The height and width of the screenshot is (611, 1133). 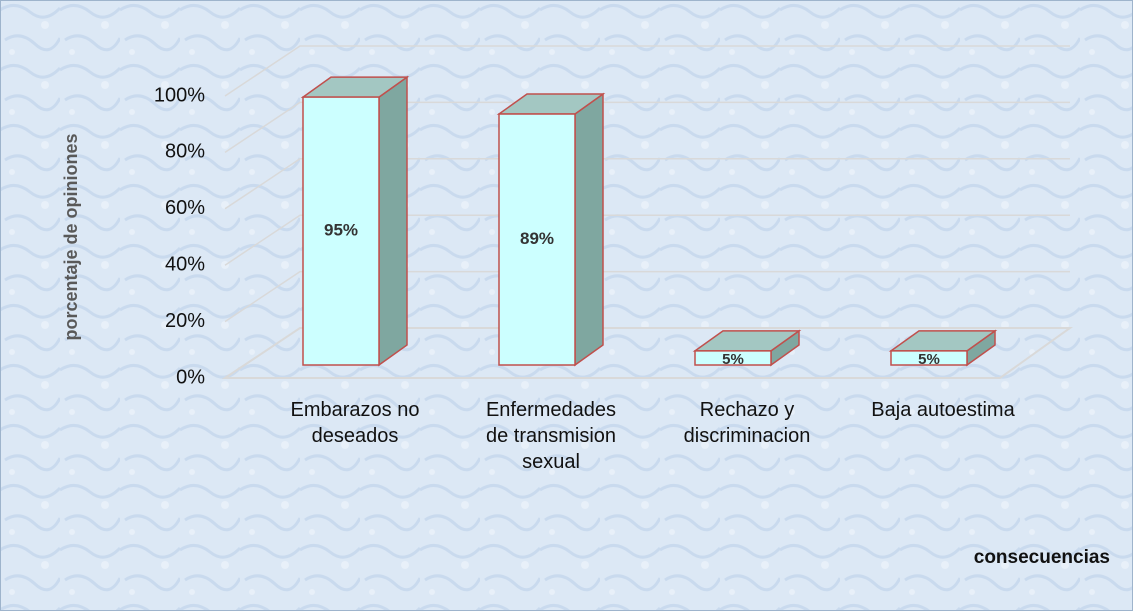 What do you see at coordinates (185, 208) in the screenshot?
I see `y-tick-label: 60%` at bounding box center [185, 208].